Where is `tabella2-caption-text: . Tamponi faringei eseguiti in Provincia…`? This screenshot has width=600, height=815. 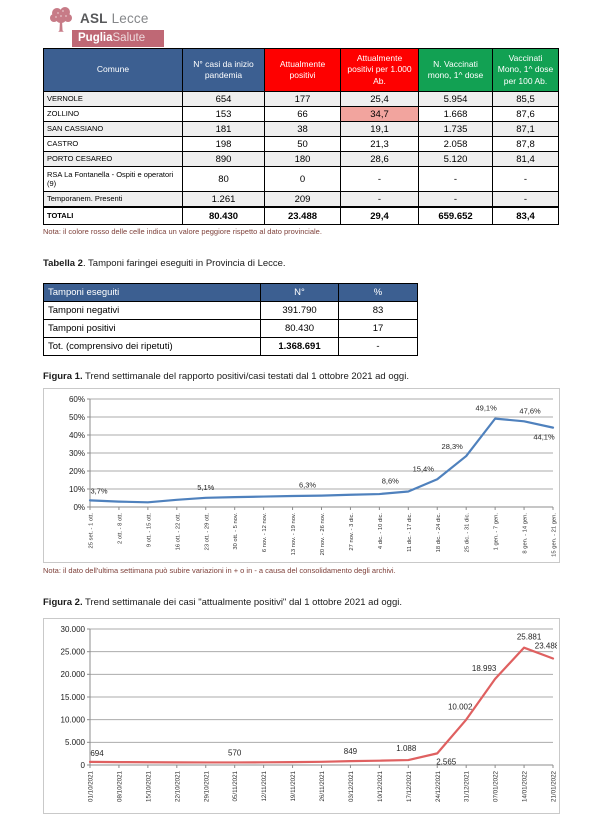
tabella2-caption-text: . Tamponi faringei eseguiti in Provincia… is located at coordinates (184, 263).